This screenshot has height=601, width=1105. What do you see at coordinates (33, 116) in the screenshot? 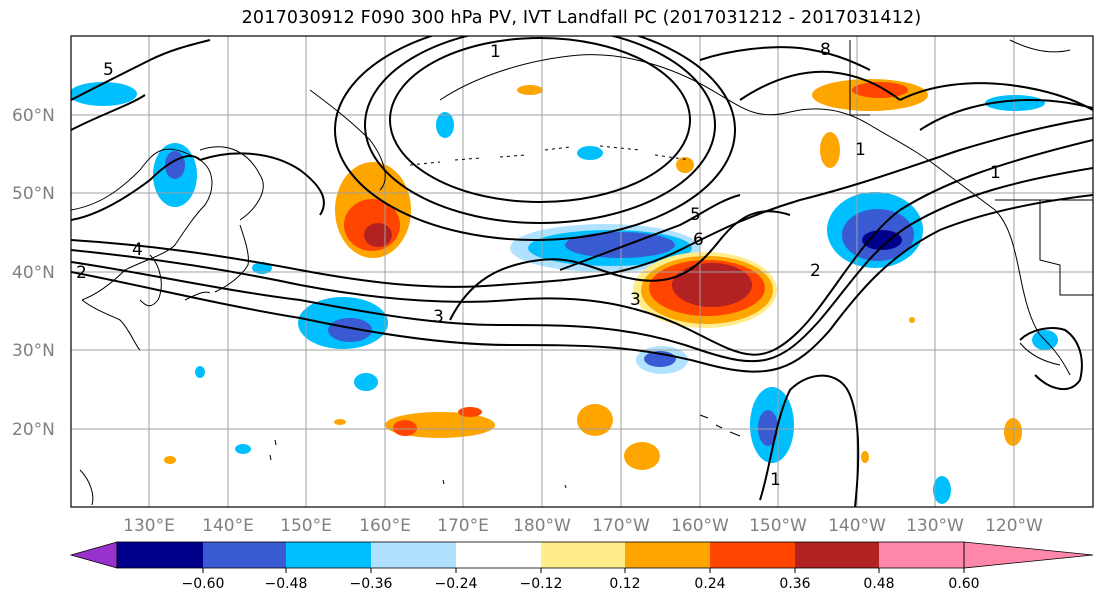
I see `lat-label: 60°N` at bounding box center [33, 116].